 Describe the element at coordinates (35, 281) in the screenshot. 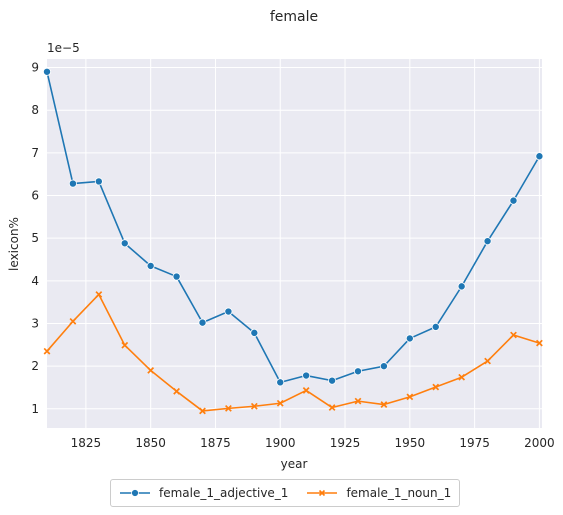

I see `y-tick-label: 4` at that location.